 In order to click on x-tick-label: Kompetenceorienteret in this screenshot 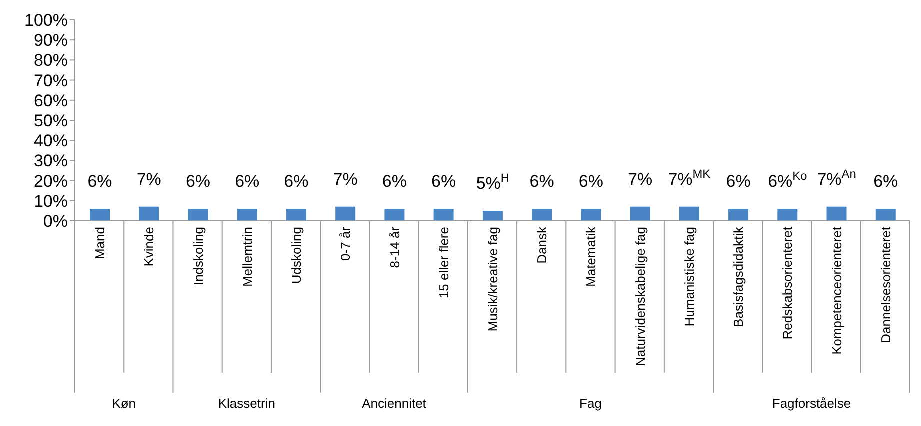, I will do `click(836, 290)`.